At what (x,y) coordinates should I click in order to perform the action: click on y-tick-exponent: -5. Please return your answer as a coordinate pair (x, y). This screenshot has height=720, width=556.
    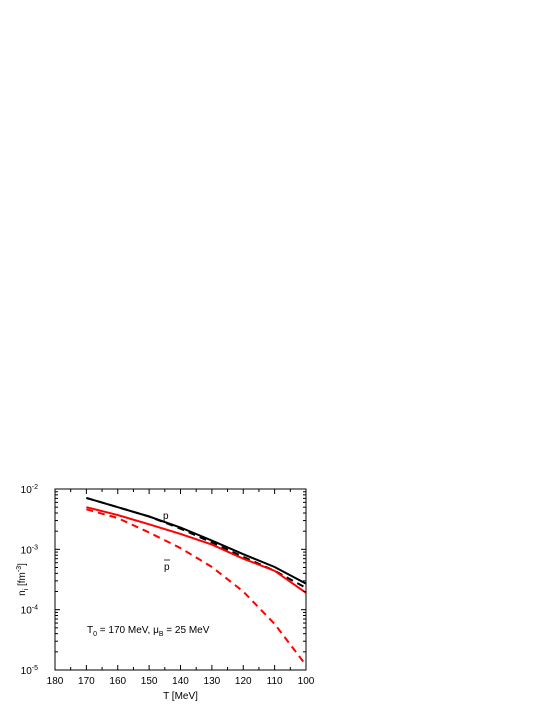
    Looking at the image, I should click on (35, 668).